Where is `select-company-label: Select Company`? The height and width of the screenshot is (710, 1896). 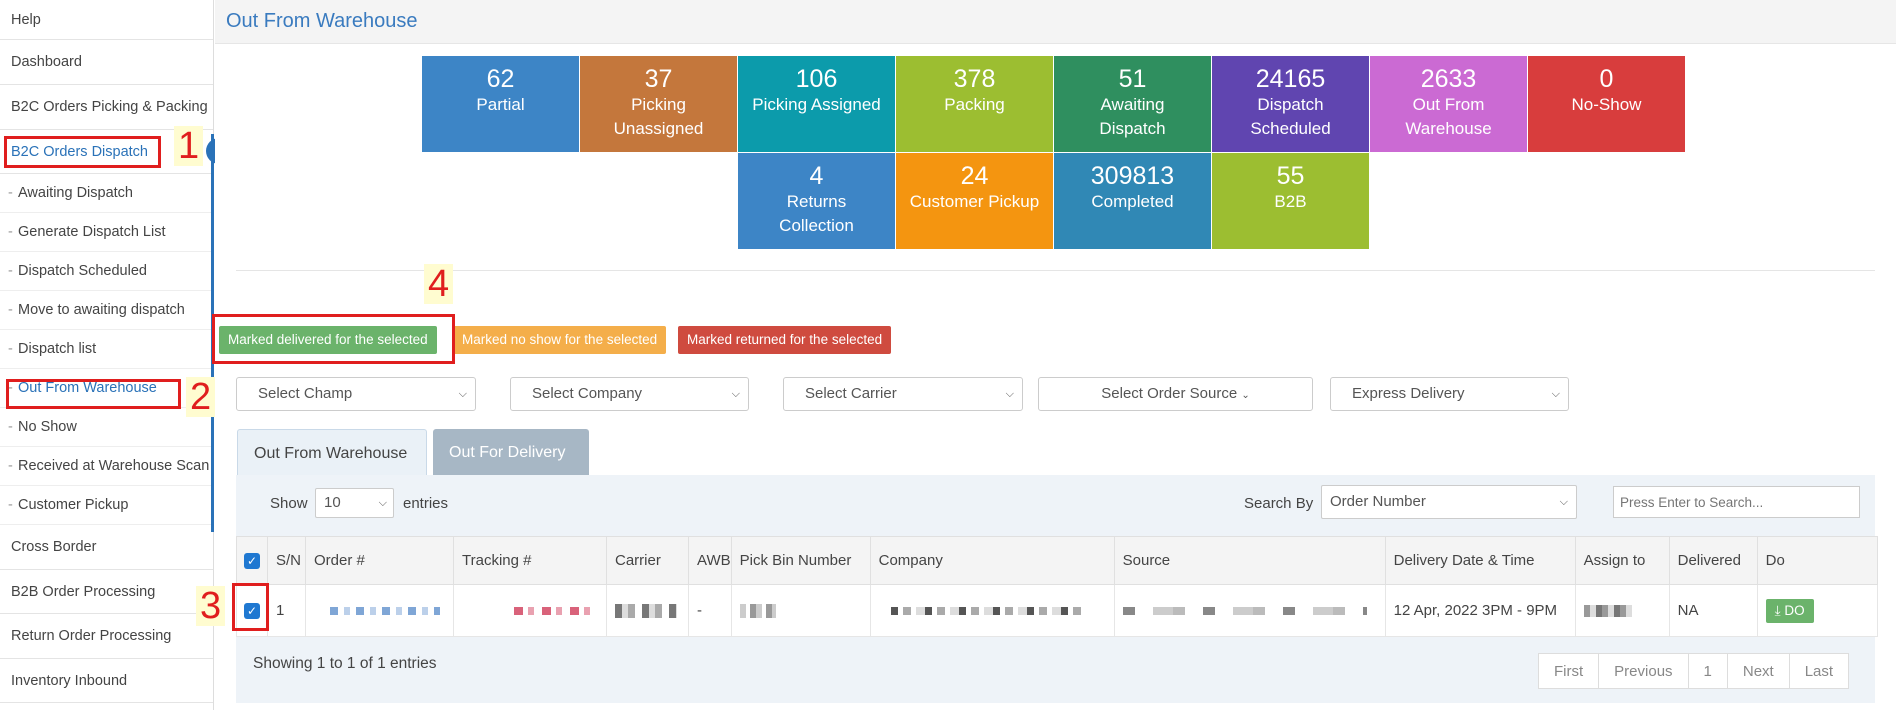
select-company-label: Select Company is located at coordinates (587, 393).